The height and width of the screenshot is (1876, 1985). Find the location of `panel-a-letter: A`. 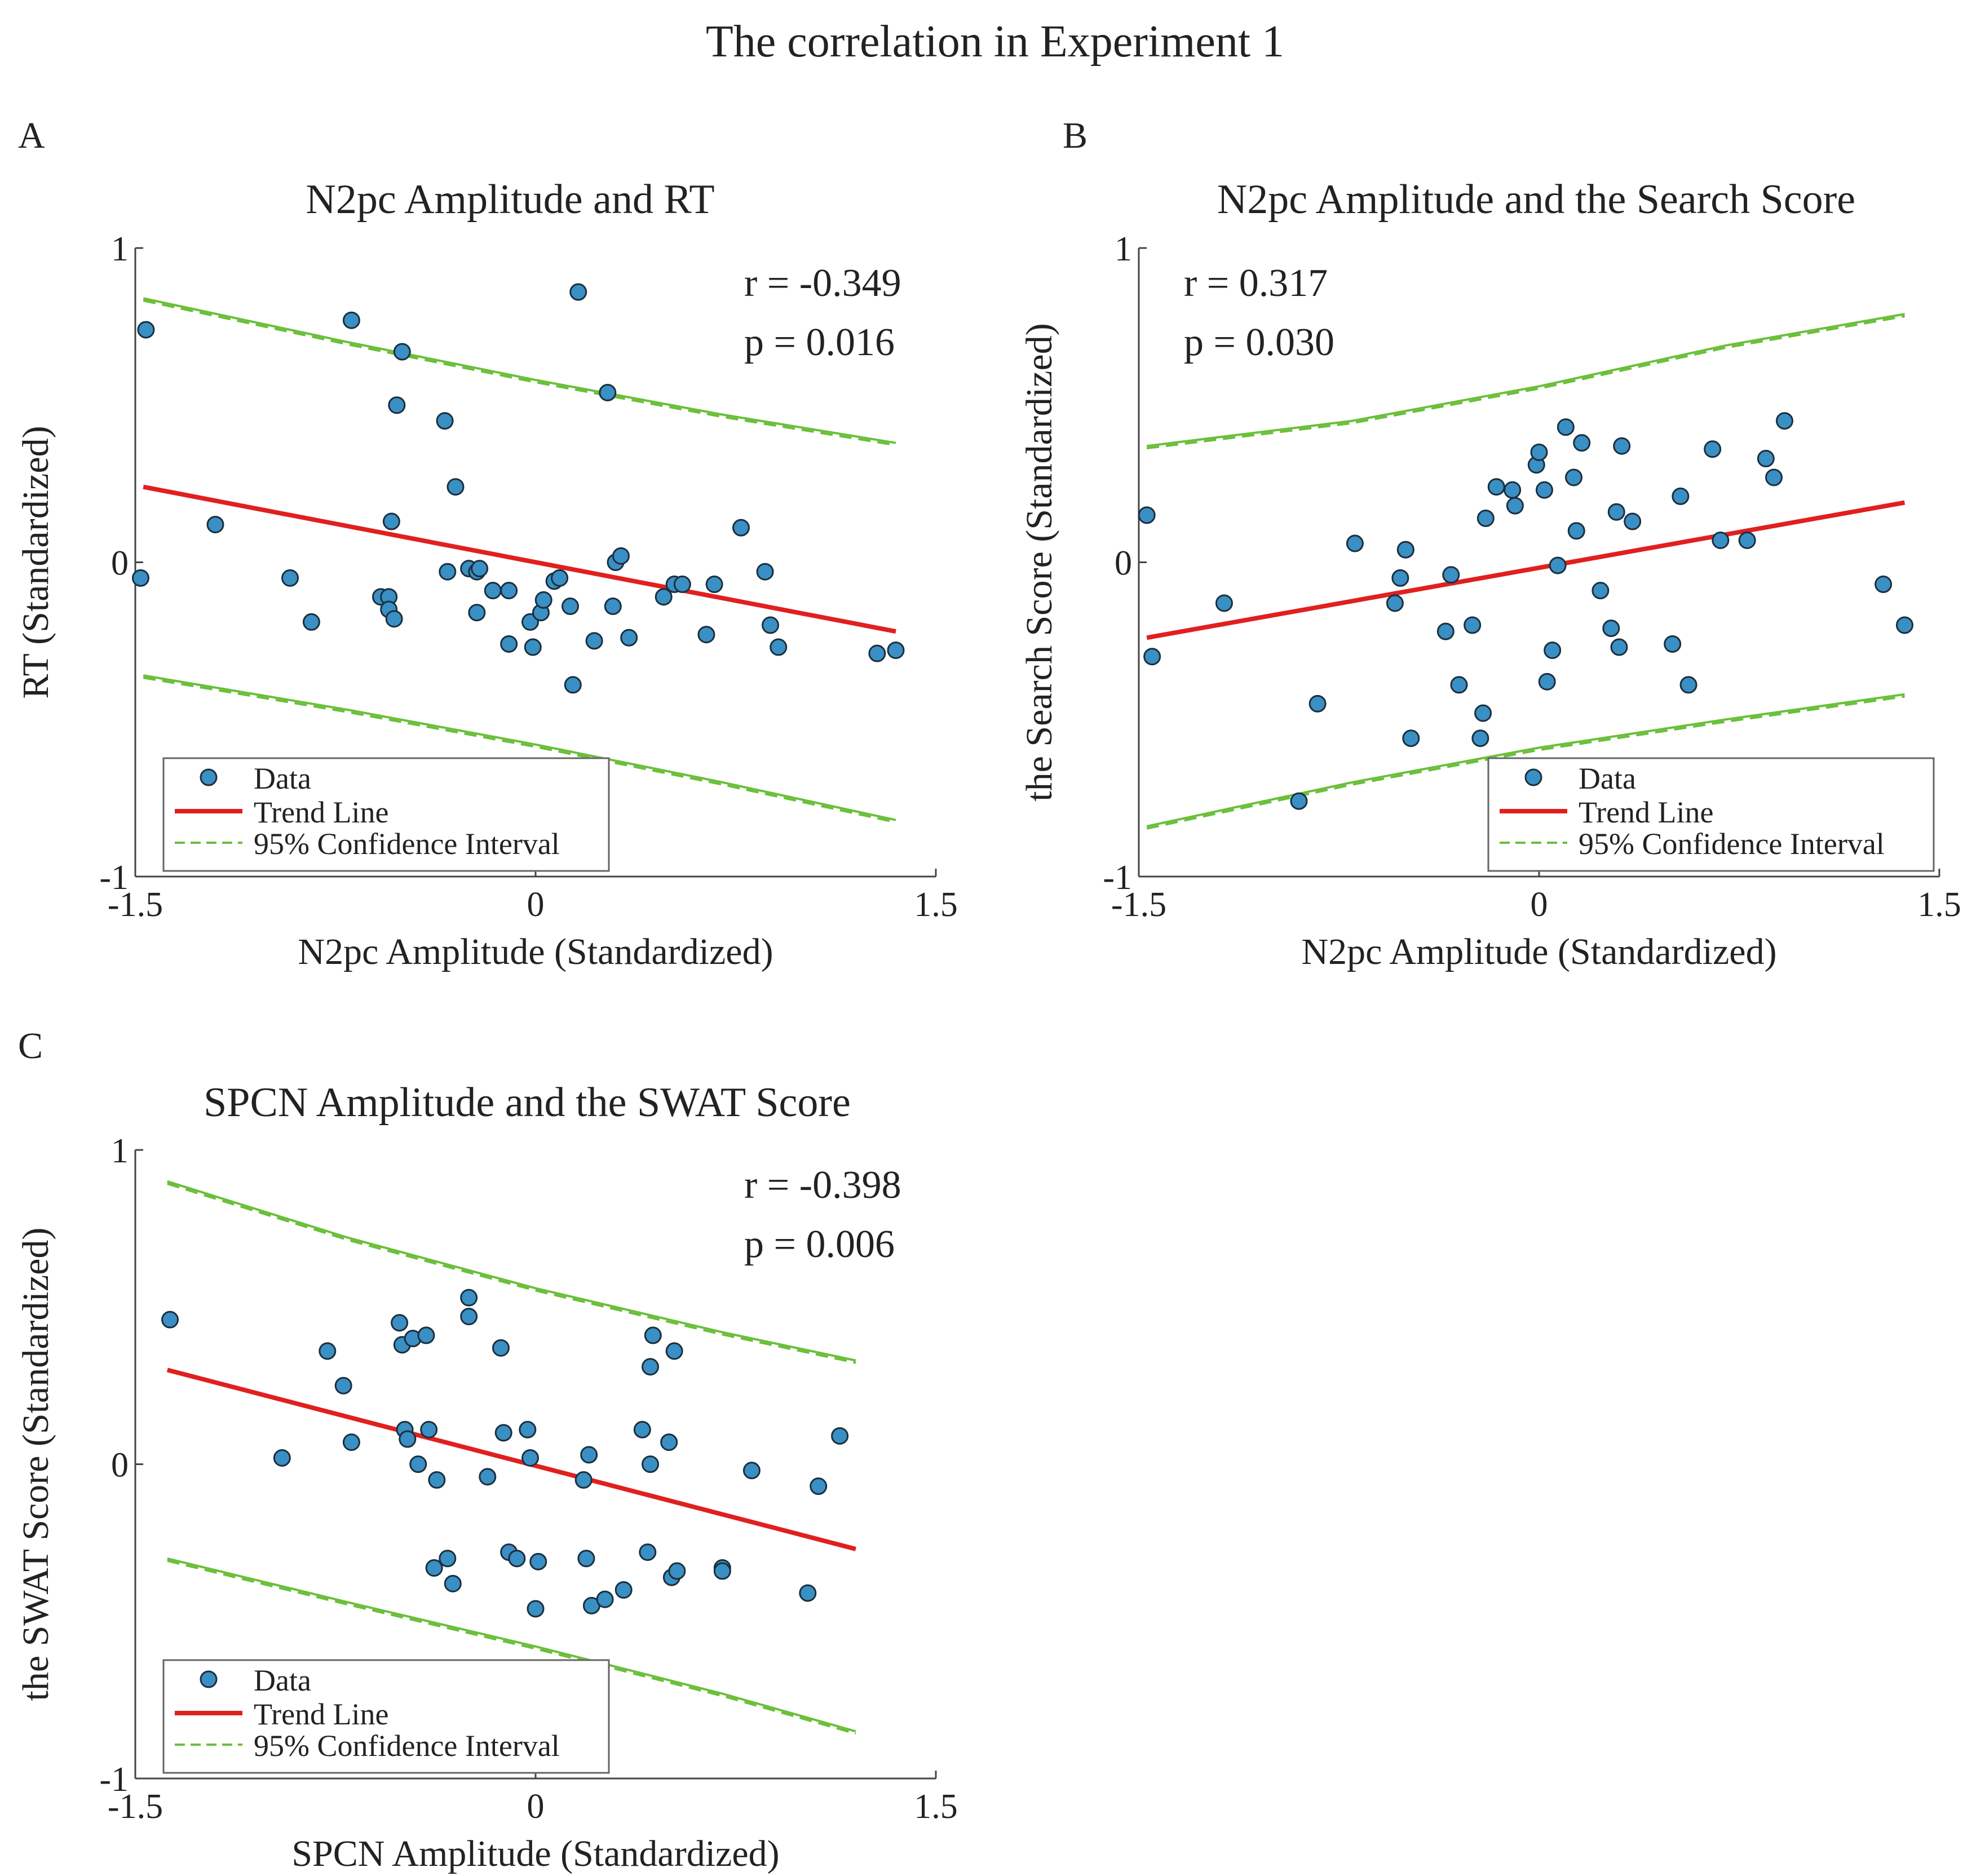

panel-a-letter: A is located at coordinates (31, 136).